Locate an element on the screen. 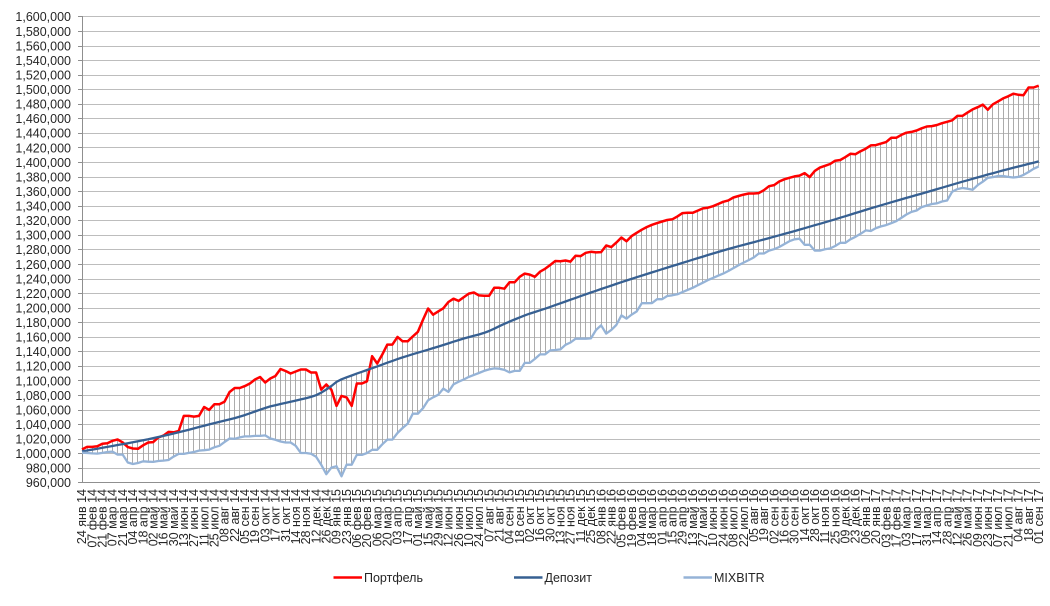 This screenshot has height=606, width=1050. svg-text: 20 янв 17 is located at coordinates (876, 516).